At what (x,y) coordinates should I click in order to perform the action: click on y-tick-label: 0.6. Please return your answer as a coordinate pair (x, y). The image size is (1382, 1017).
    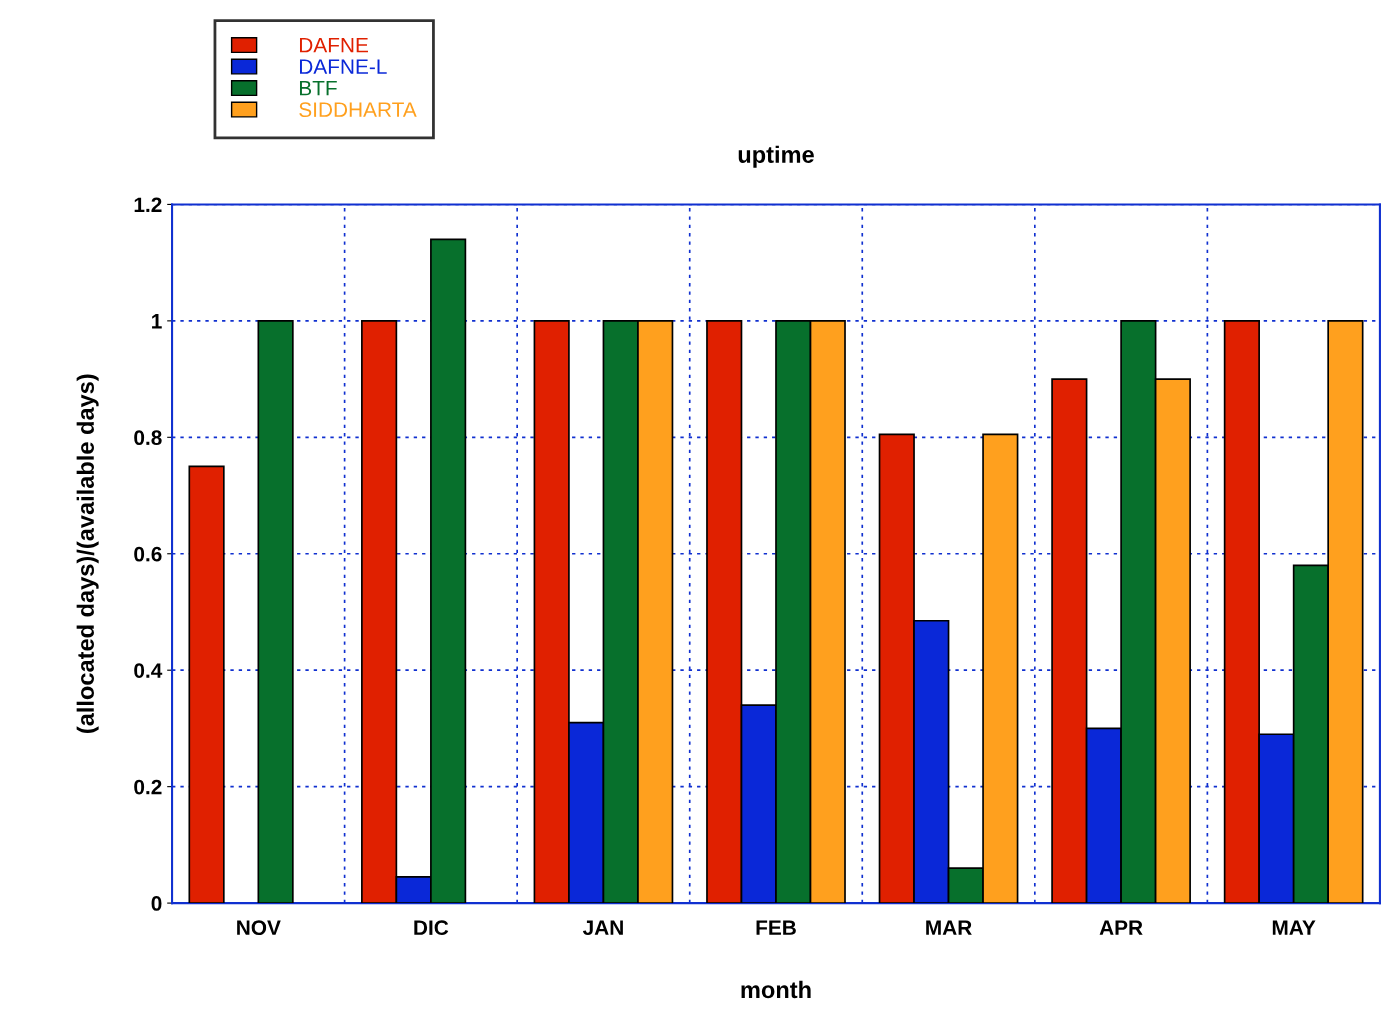
    Looking at the image, I should click on (148, 554).